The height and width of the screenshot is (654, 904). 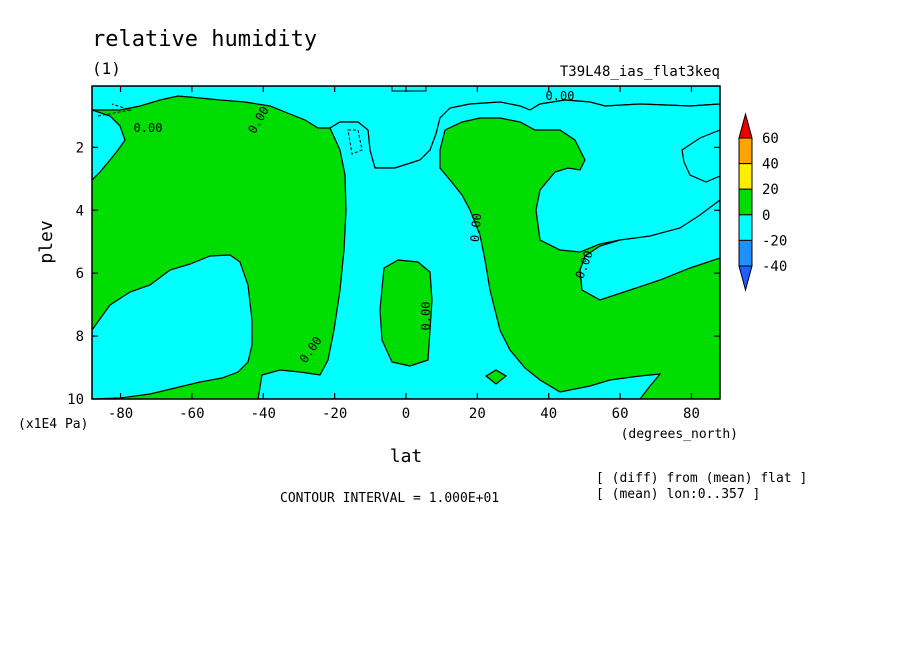 What do you see at coordinates (389, 498) in the screenshot?
I see `contour-interval: CONTOUR INTERVAL = 1.000E+01` at bounding box center [389, 498].